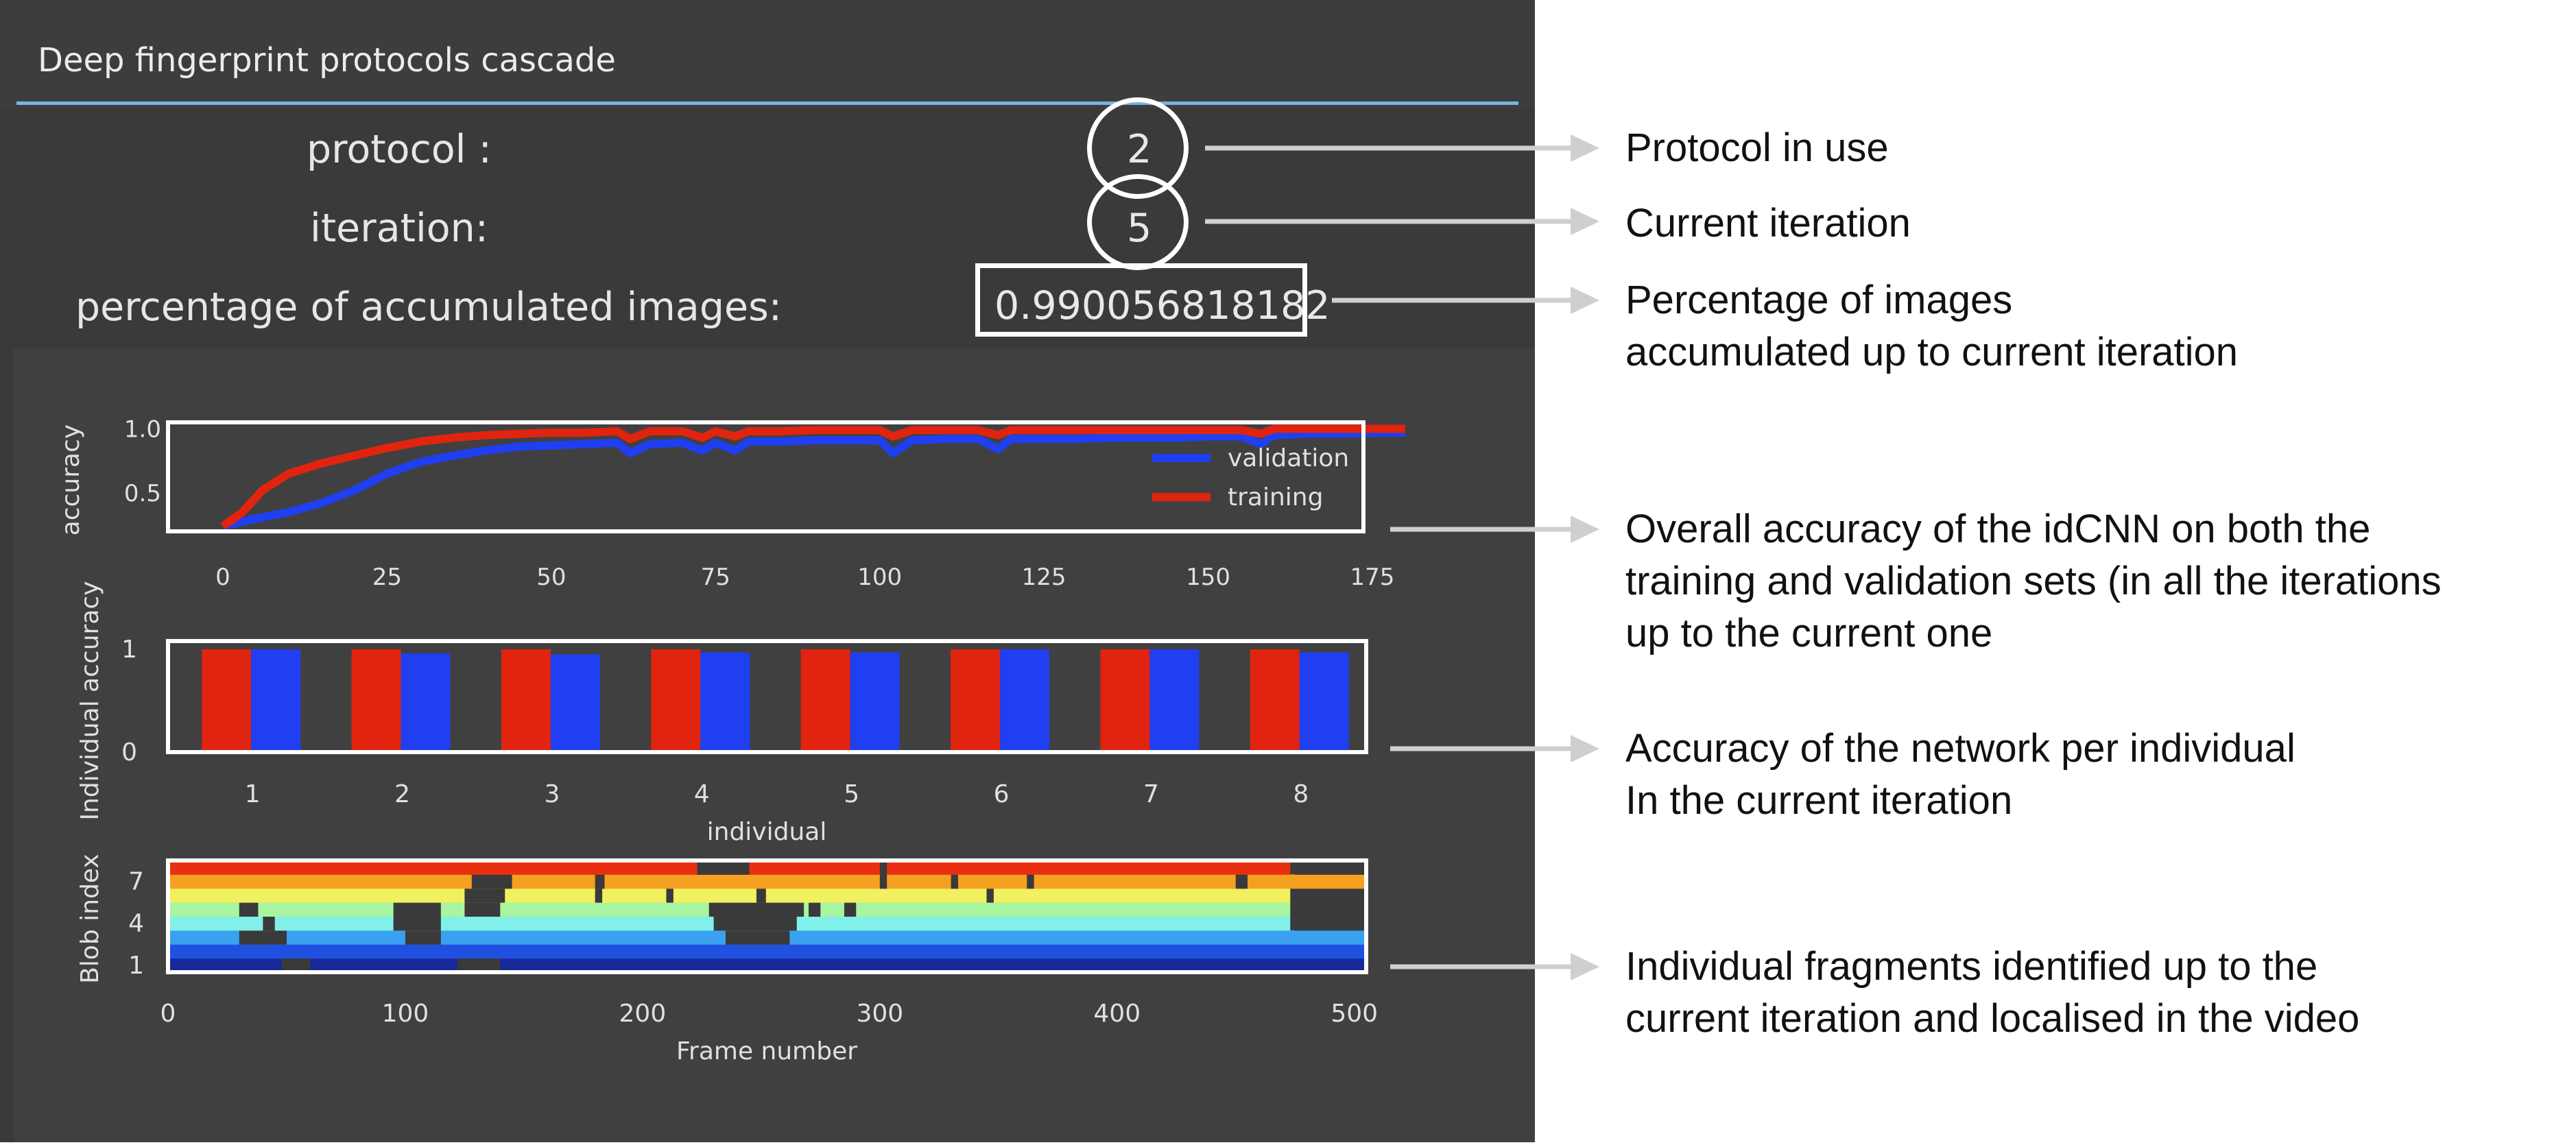 This screenshot has width=2576, height=1145. Describe the element at coordinates (168, 1014) in the screenshot. I see `heatmap-xtick: 0` at that location.